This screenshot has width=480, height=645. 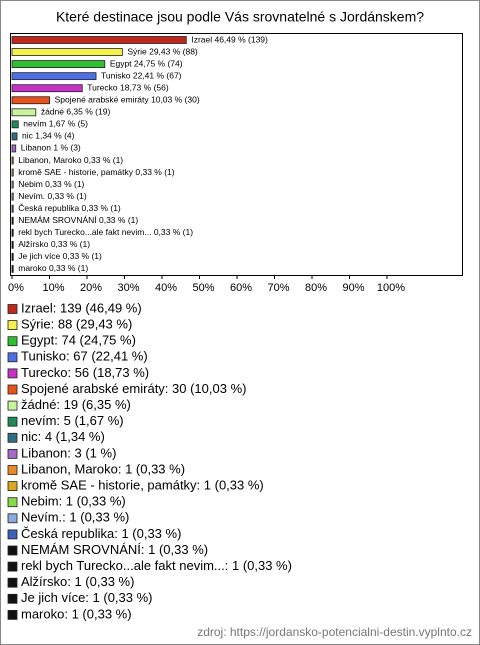 What do you see at coordinates (60, 256) in the screenshot?
I see `bar-label: Je jich více 0,33 % (1)` at bounding box center [60, 256].